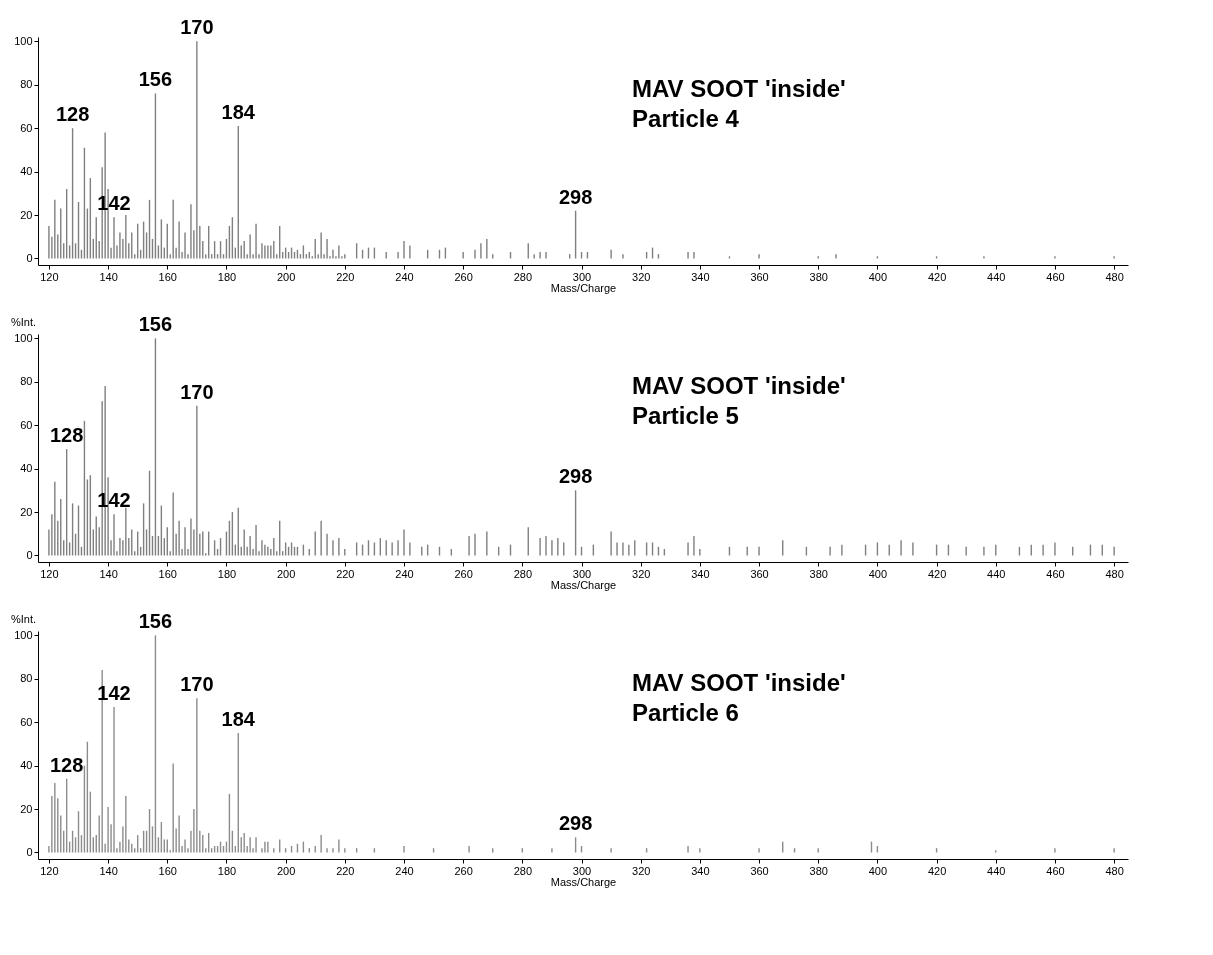 This screenshot has width=1213, height=955. What do you see at coordinates (685, 416) in the screenshot?
I see `text: Particle 5` at bounding box center [685, 416].